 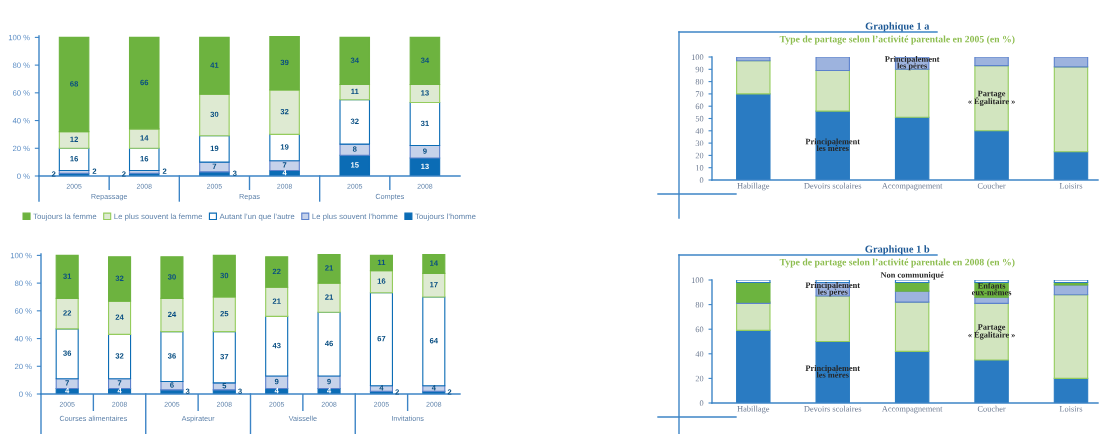 What do you see at coordinates (699, 143) in the screenshot?
I see `y-tick-label: 30` at bounding box center [699, 143].